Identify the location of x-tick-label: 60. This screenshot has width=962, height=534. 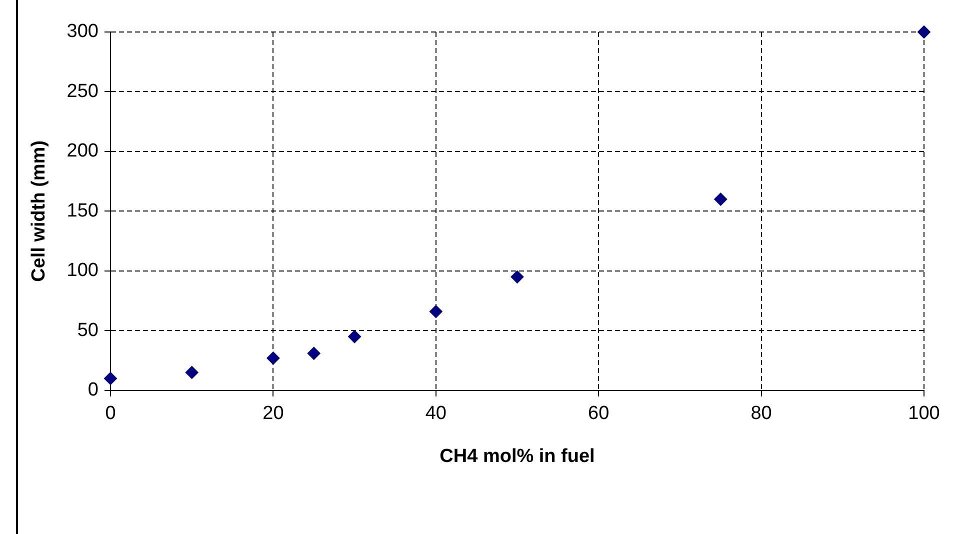
(599, 413).